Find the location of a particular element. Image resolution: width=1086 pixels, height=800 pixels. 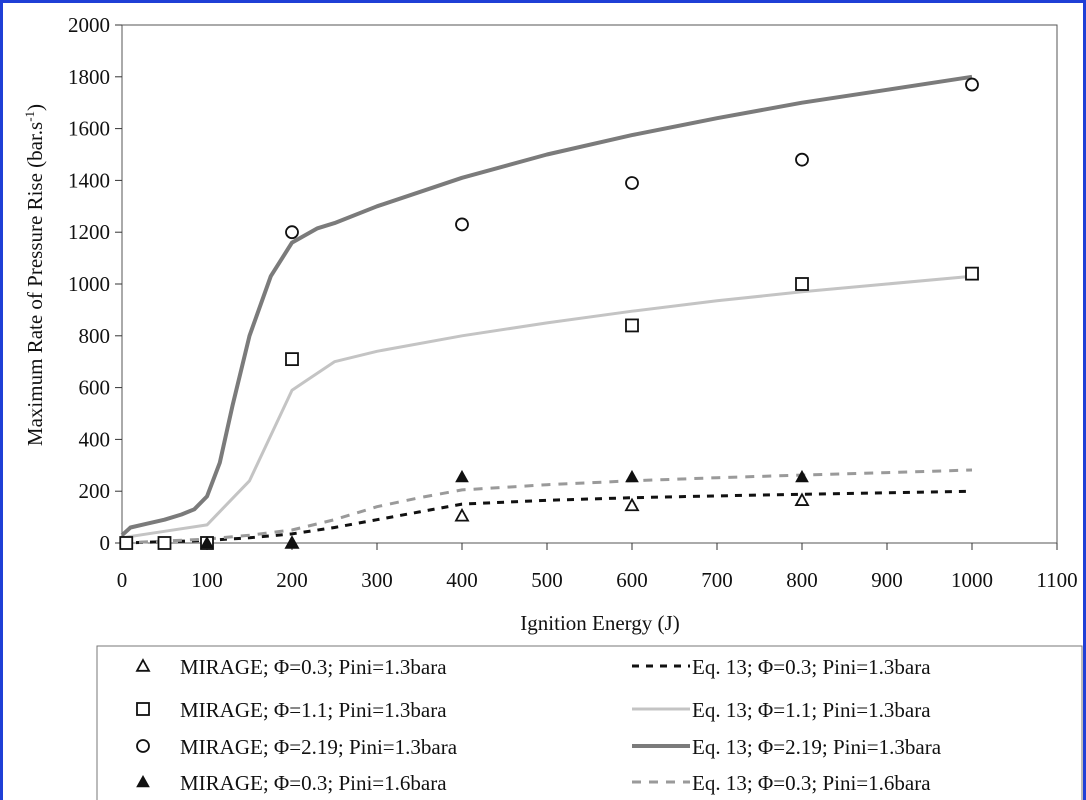

y-tick-label: 1800 is located at coordinates (89, 77).